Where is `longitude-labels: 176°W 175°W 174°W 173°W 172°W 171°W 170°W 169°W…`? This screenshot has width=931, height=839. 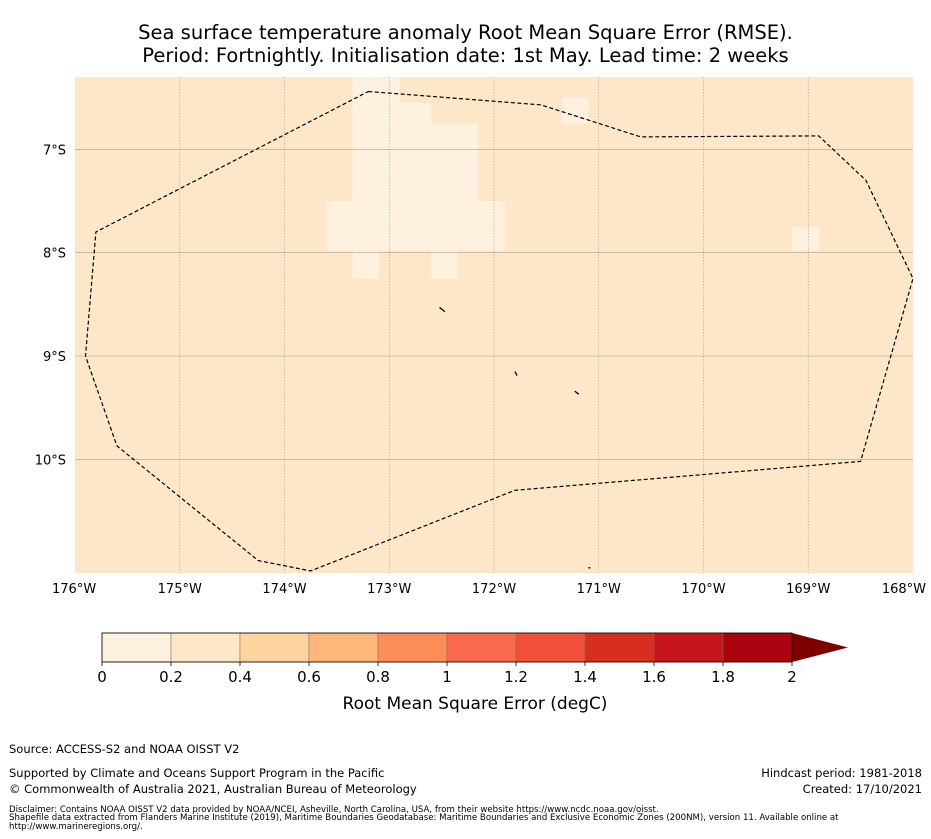 longitude-labels: 176°W 175°W 174°W 173°W 172°W 171°W 170°W 169°W… is located at coordinates (489, 589).